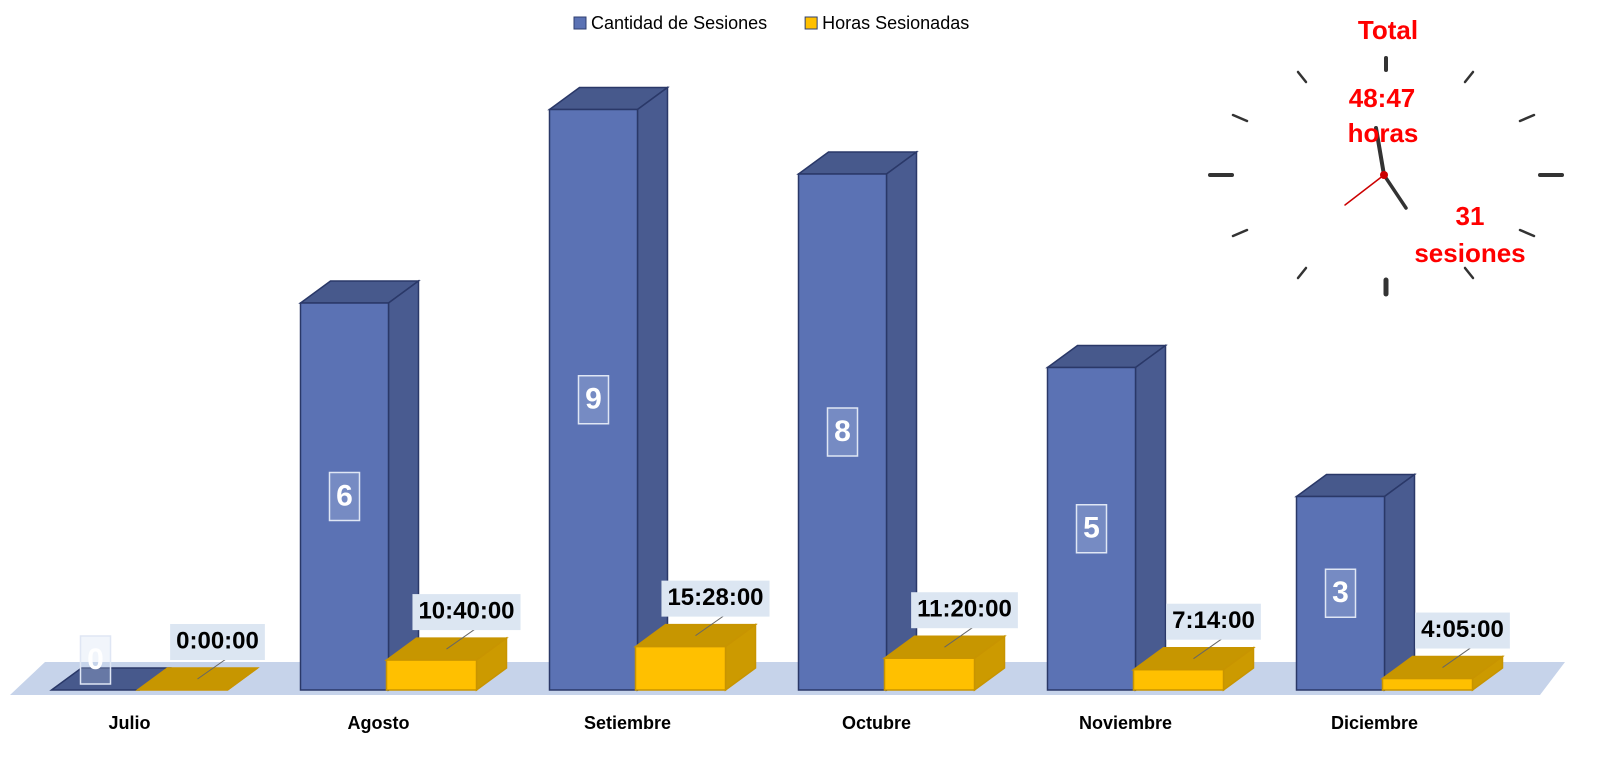 The width and height of the screenshot is (1606, 758). I want to click on value-label: 5, so click(1091, 528).